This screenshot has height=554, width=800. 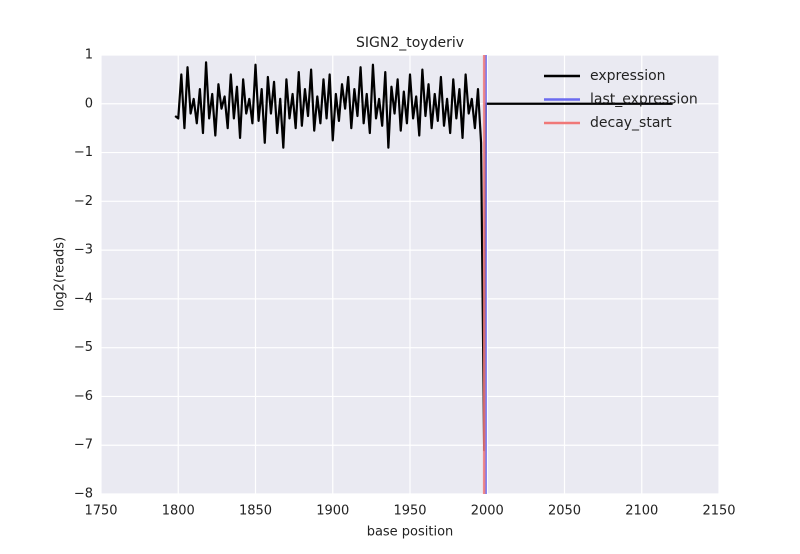 I want to click on legend-label: expression, so click(x=628, y=76).